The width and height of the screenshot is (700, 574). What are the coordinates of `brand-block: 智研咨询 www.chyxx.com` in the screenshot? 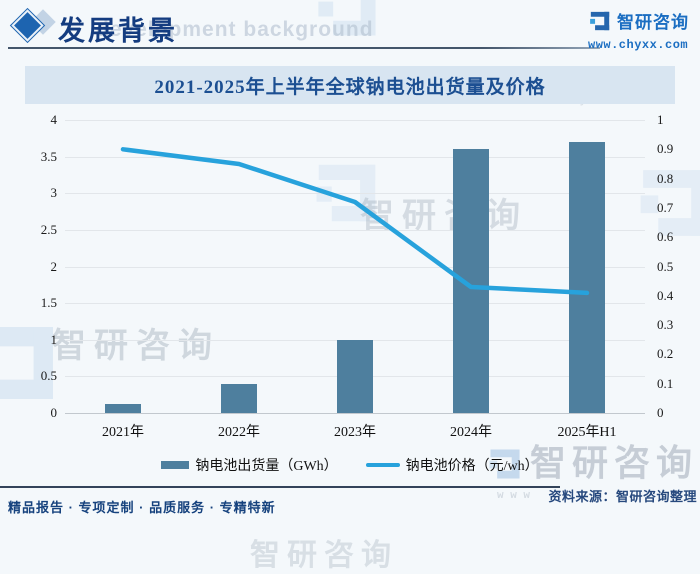 It's located at (642, 30).